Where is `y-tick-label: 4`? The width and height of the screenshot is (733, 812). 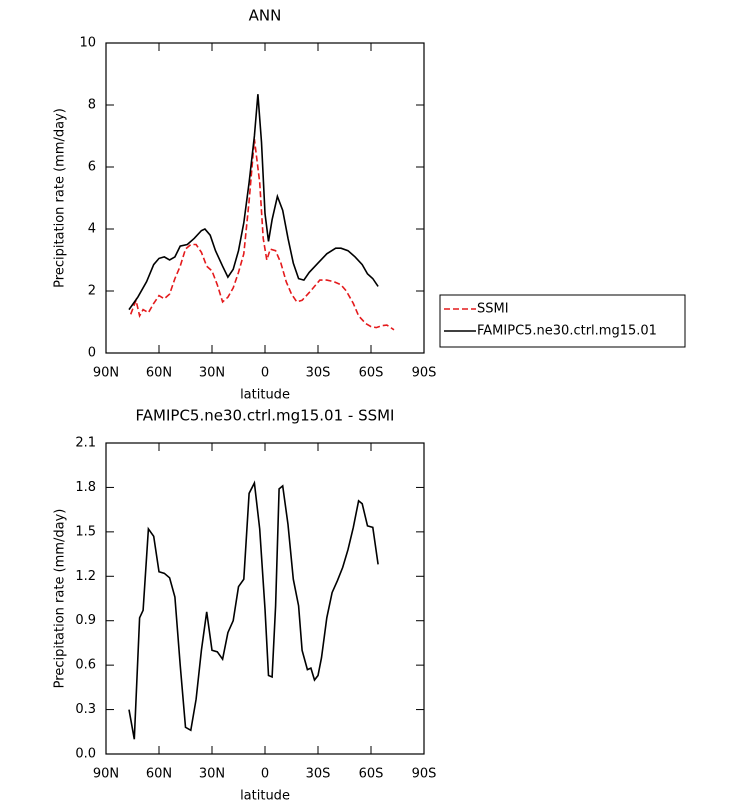 y-tick-label: 4 is located at coordinates (92, 229).